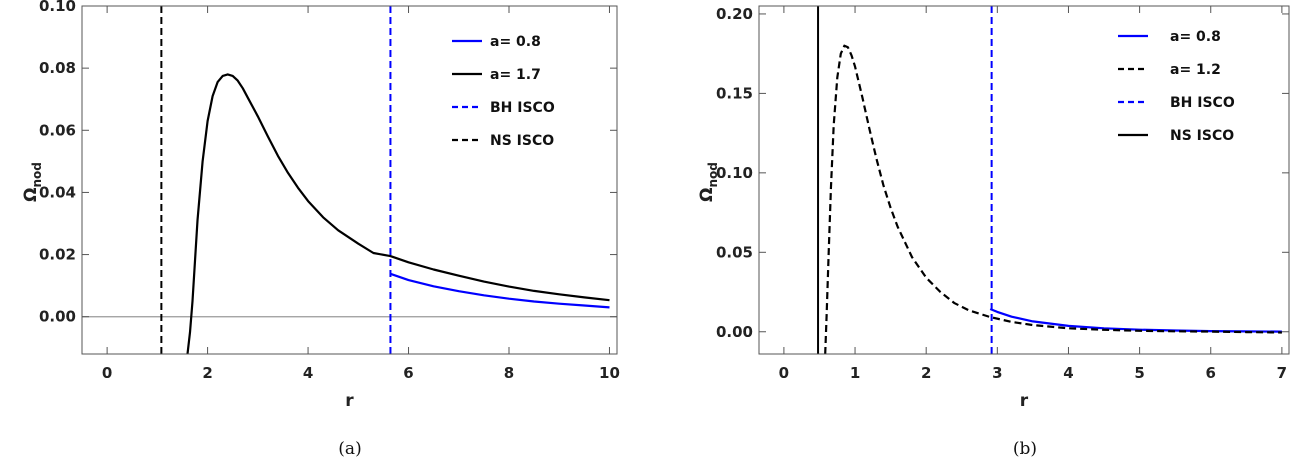  I want to click on y-tick-label: 0.08, so click(57, 68).